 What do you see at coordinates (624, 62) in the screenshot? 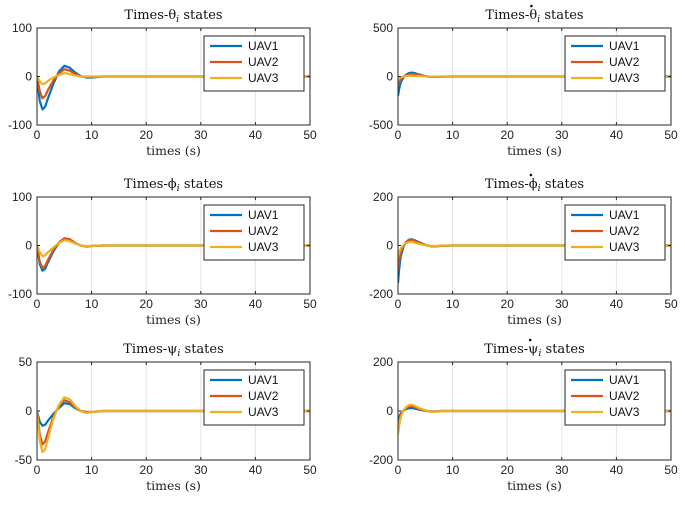
I see `subplot-2-legend-label-uav2: UAV2` at bounding box center [624, 62].